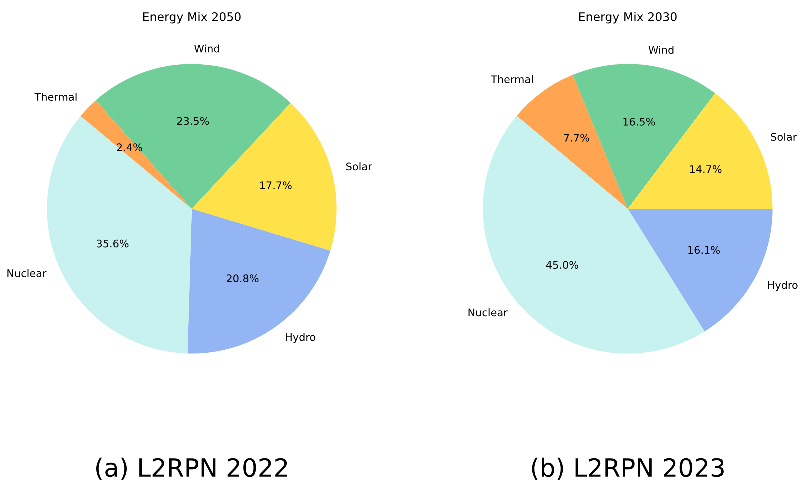  What do you see at coordinates (192, 469) in the screenshot?
I see `text: (a) L2RPN 2022` at bounding box center [192, 469].